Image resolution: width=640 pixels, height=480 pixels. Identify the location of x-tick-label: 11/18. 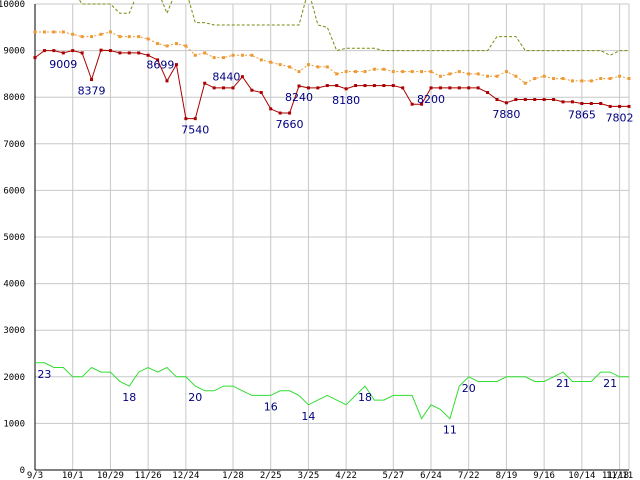
(615, 475).